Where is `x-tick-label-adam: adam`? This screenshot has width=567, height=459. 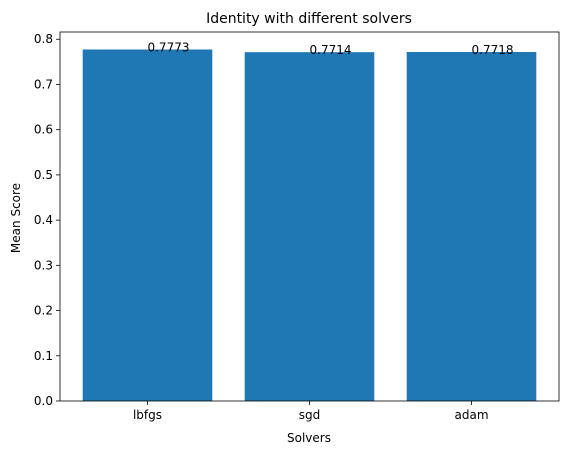
x-tick-label-adam: adam is located at coordinates (472, 415).